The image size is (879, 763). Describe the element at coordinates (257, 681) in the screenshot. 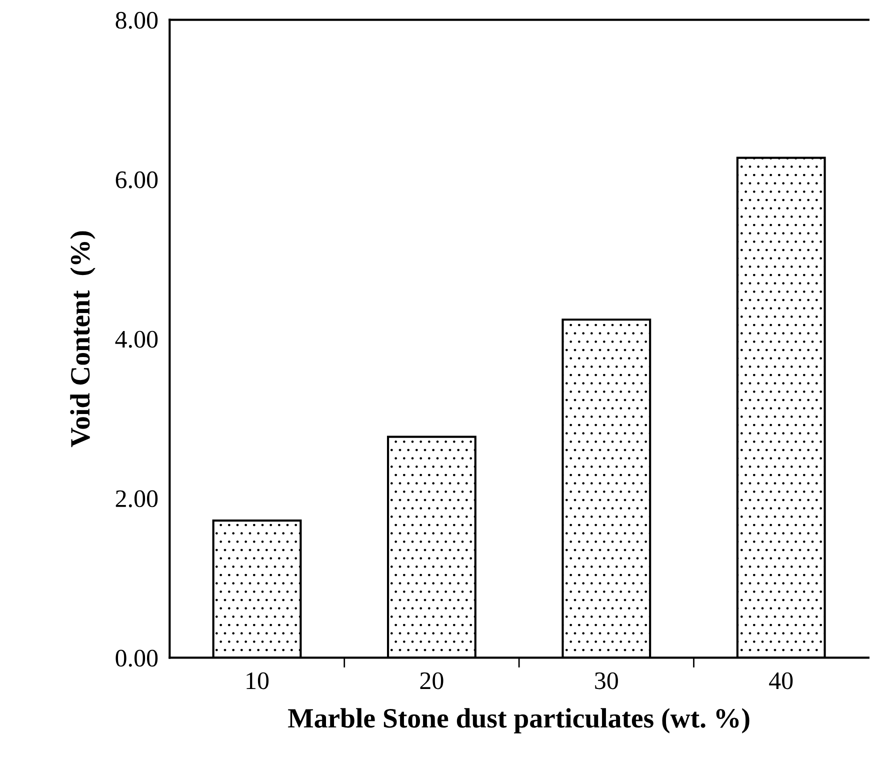

I see `x-tick-label: 10` at that location.